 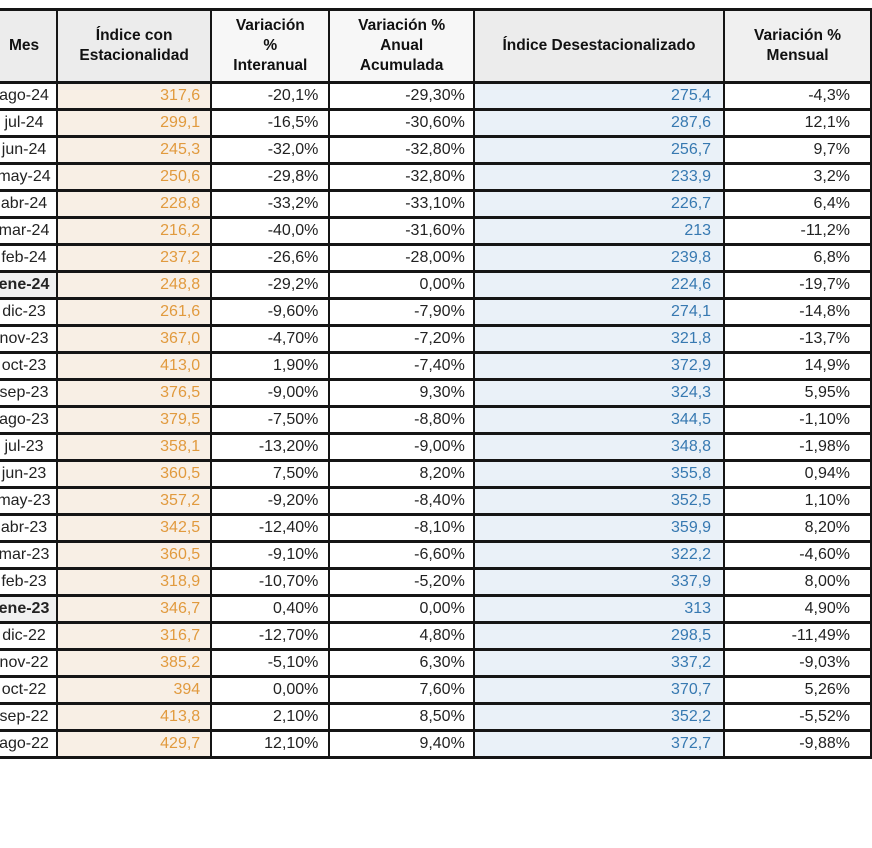 I want to click on cell-indice-con-estacionalidad: 248,8, so click(x=134, y=285).